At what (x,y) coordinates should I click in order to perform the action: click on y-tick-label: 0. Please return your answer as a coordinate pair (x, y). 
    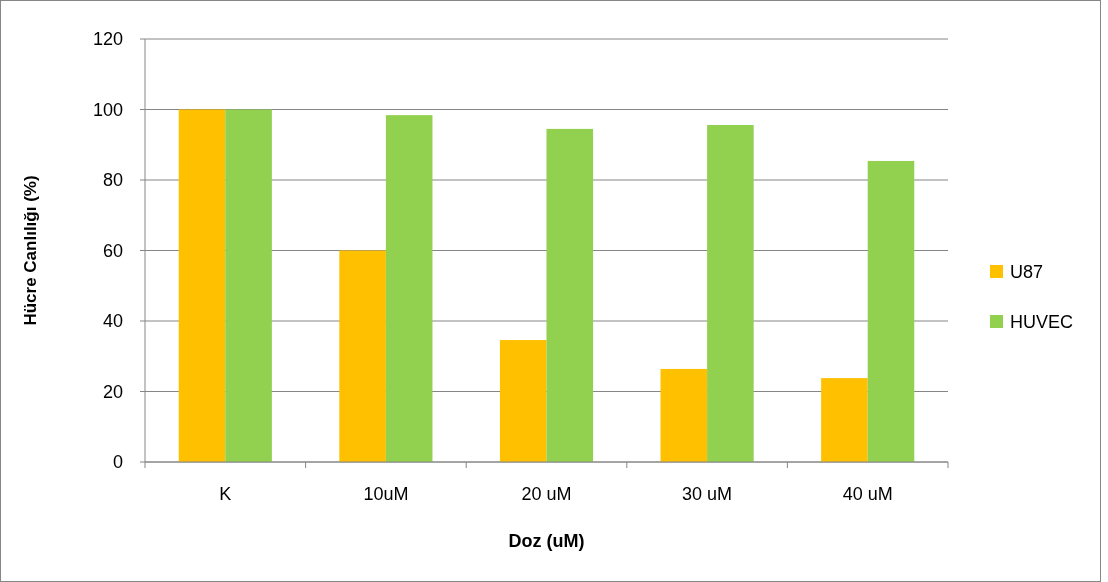
    Looking at the image, I should click on (117, 462).